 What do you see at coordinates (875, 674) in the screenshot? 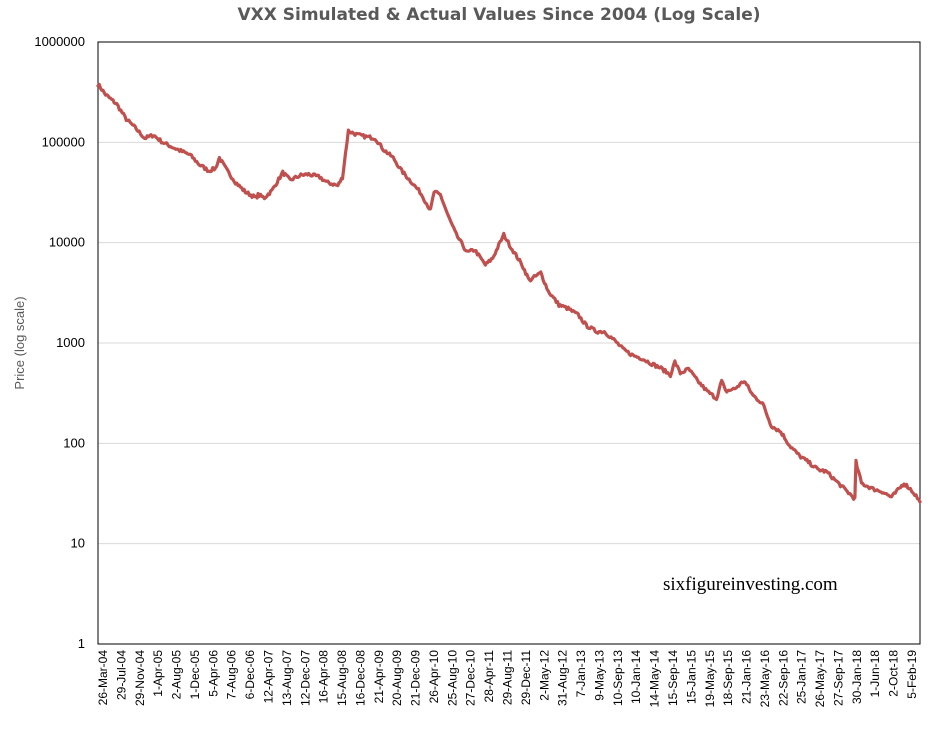
I see `x-tick-label: 1-Jun-18` at bounding box center [875, 674].